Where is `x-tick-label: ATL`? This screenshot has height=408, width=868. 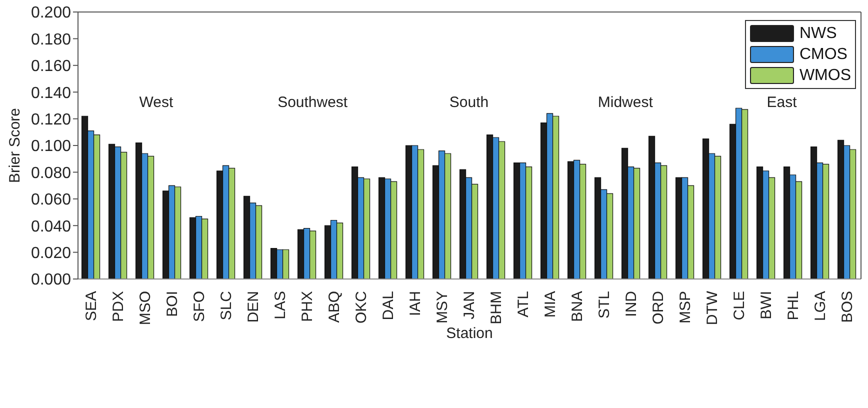
x-tick-label: ATL is located at coordinates (523, 304).